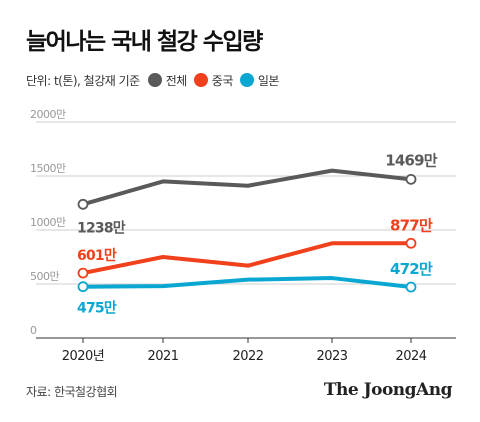 This screenshot has height=422, width=480. What do you see at coordinates (48, 168) in the screenshot?
I see `y-tick-label: 1500만` at bounding box center [48, 168].